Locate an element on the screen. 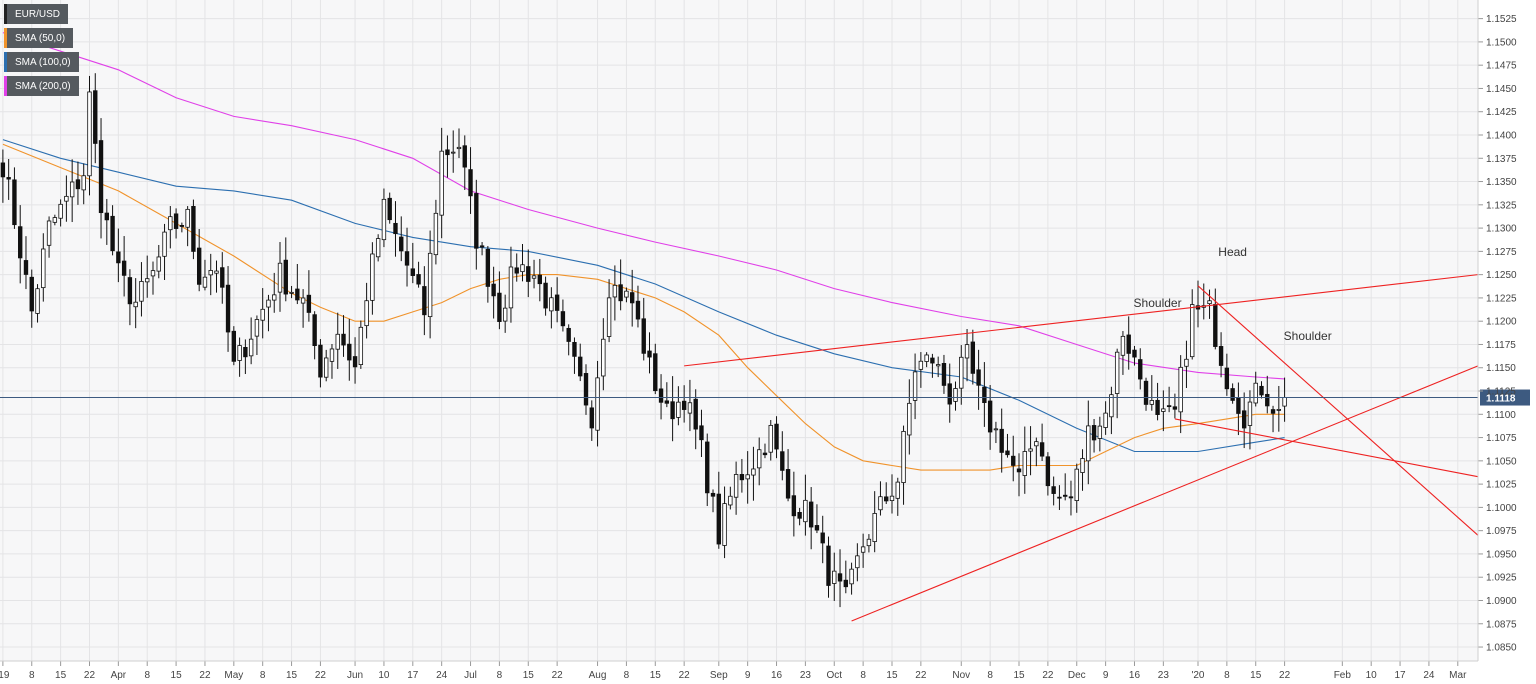  y-tick-label: 1.1450 is located at coordinates (1501, 89).